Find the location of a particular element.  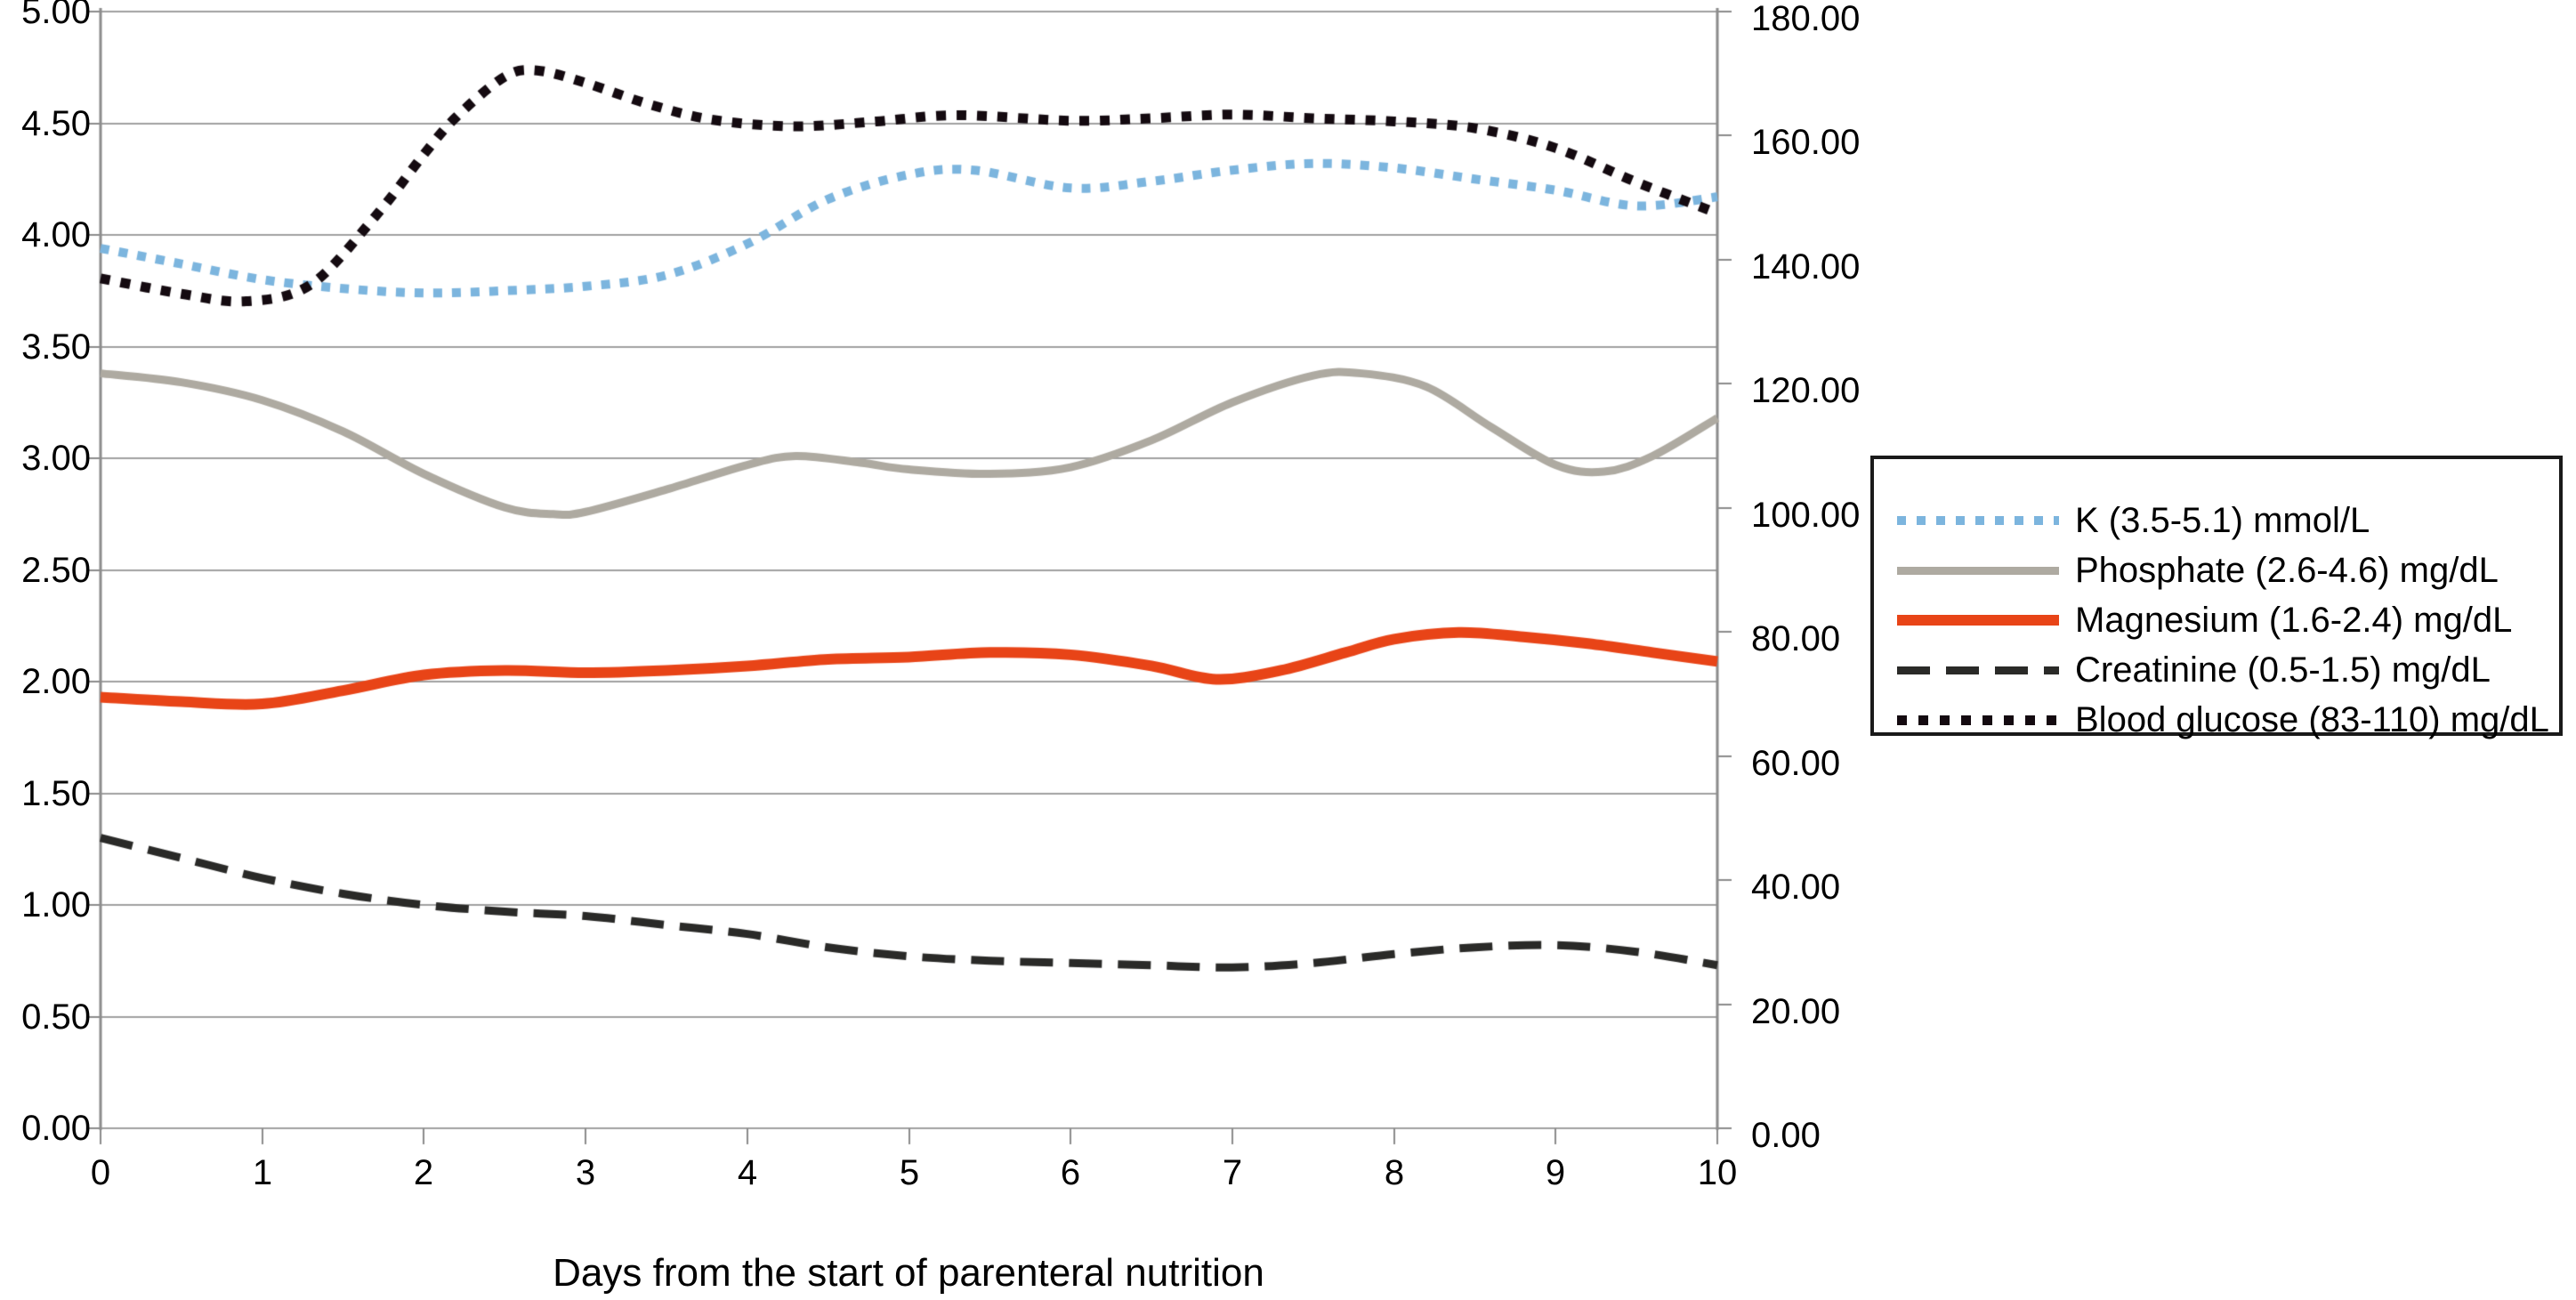

legend-item: K (3.5-5.1) mmol/L is located at coordinates (2122, 520).